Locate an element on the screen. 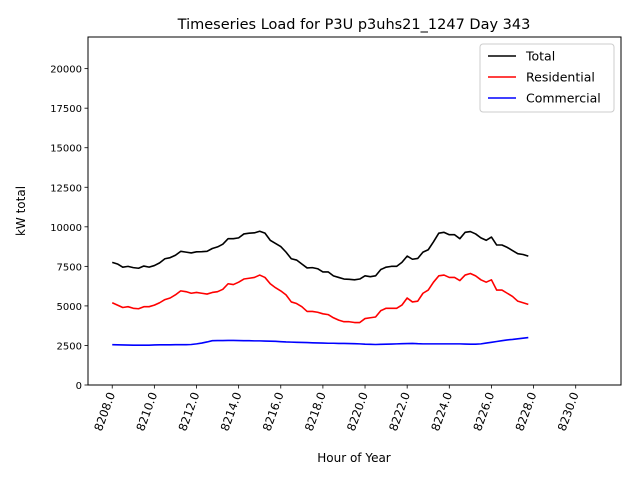 The width and height of the screenshot is (640, 480). y-tick-label: 0 is located at coordinates (79, 386).